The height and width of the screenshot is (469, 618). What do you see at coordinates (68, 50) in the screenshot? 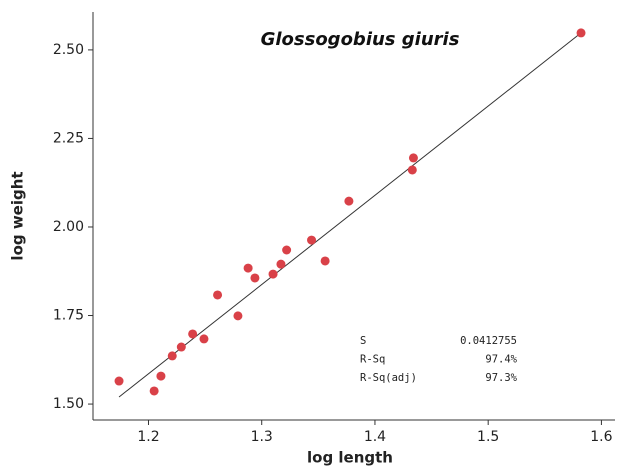
I see `y-tick-label: 2.50` at bounding box center [68, 50].